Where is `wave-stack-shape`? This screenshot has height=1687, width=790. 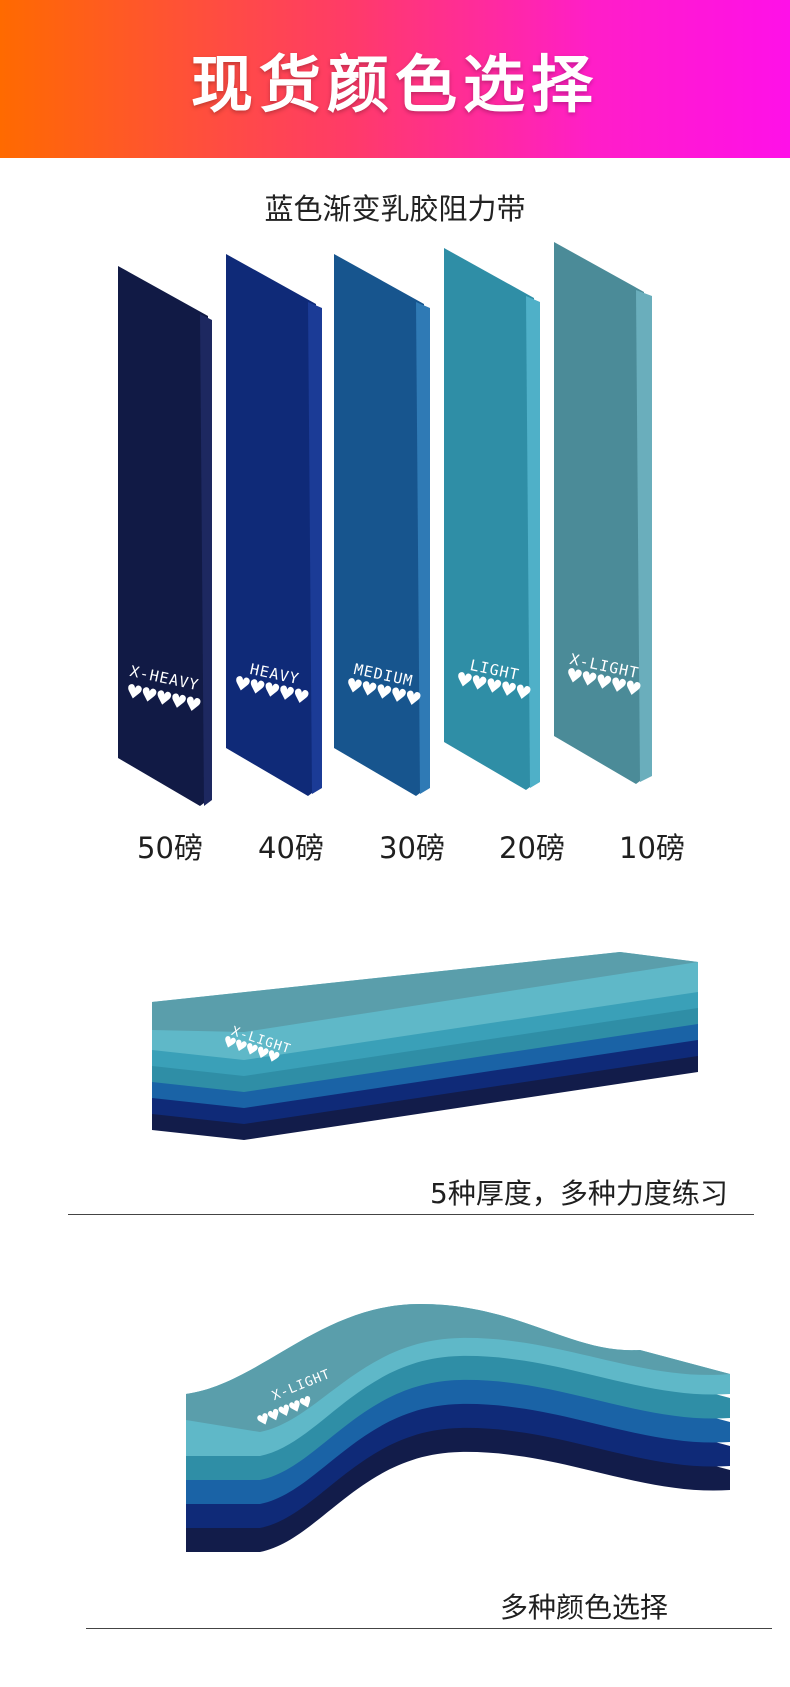
wave-stack-shape is located at coordinates (458, 1428).